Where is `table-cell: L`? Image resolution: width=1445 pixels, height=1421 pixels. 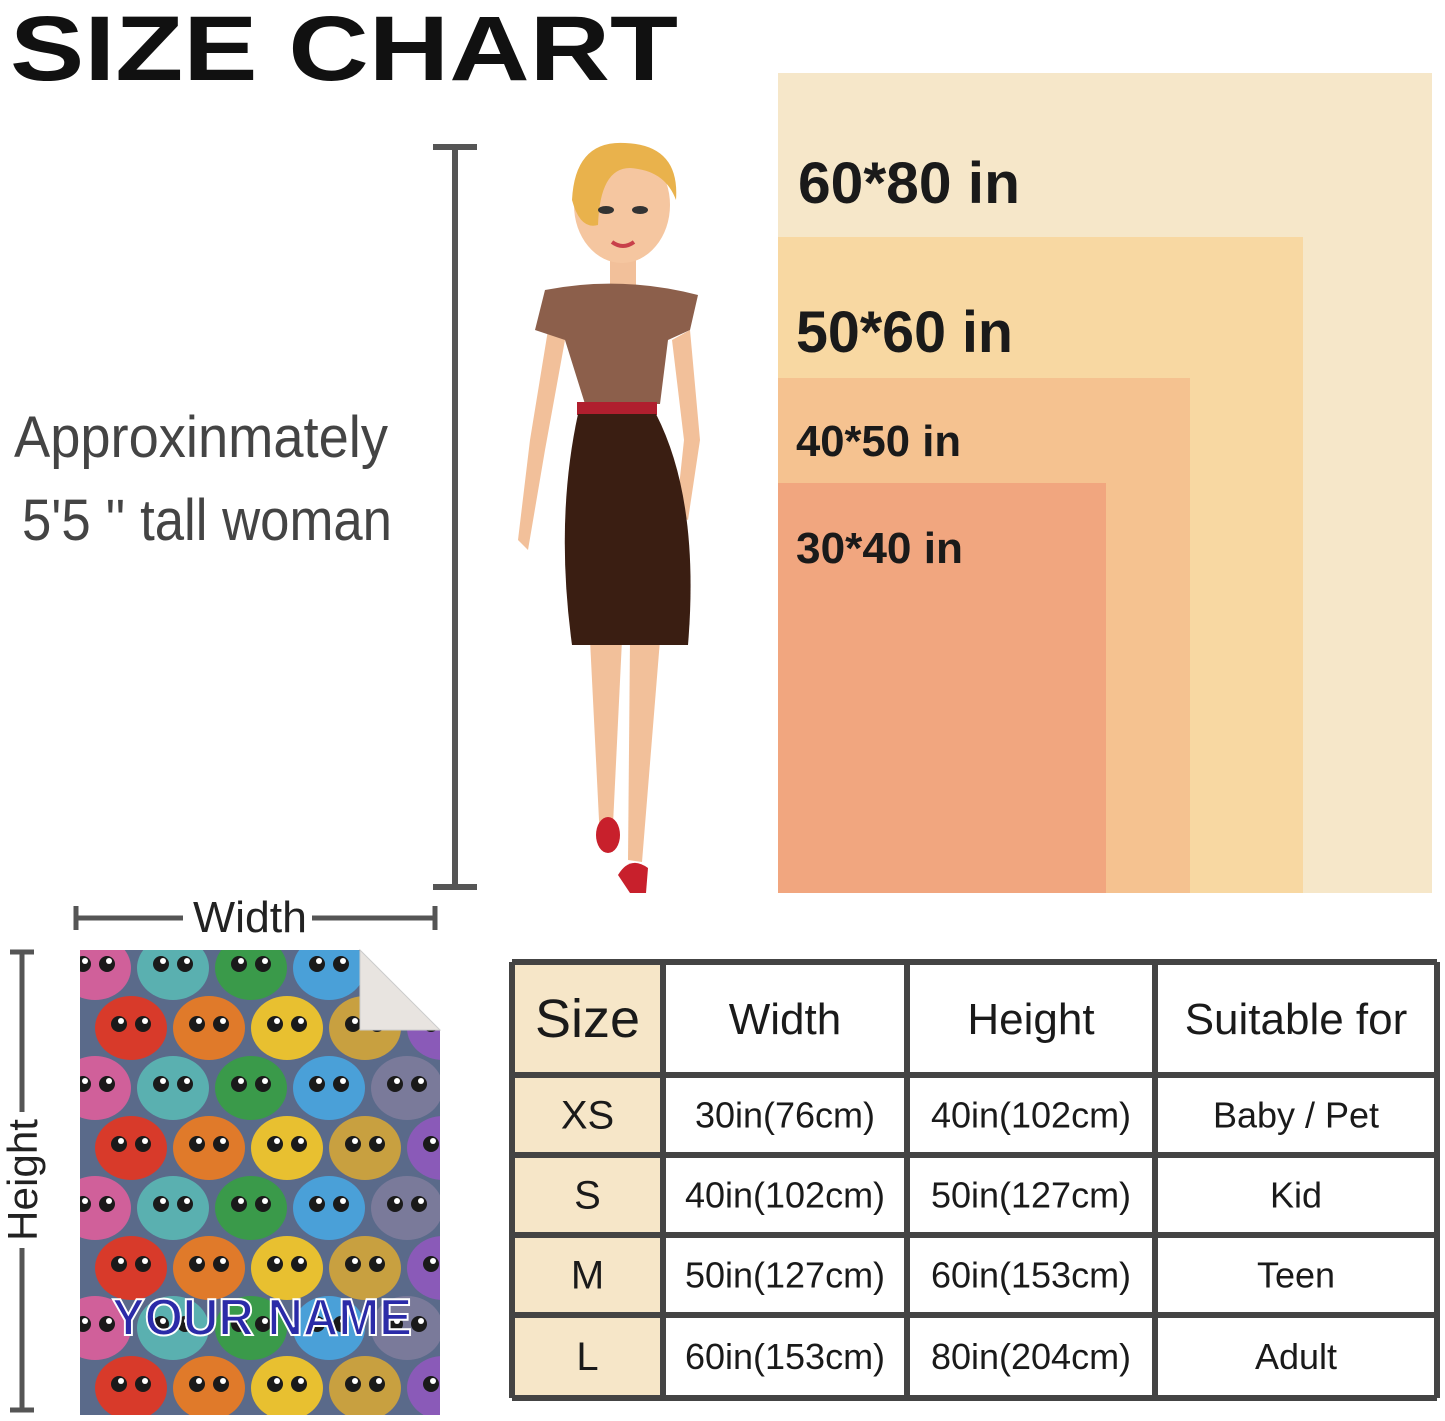 table-cell: L is located at coordinates (587, 1357).